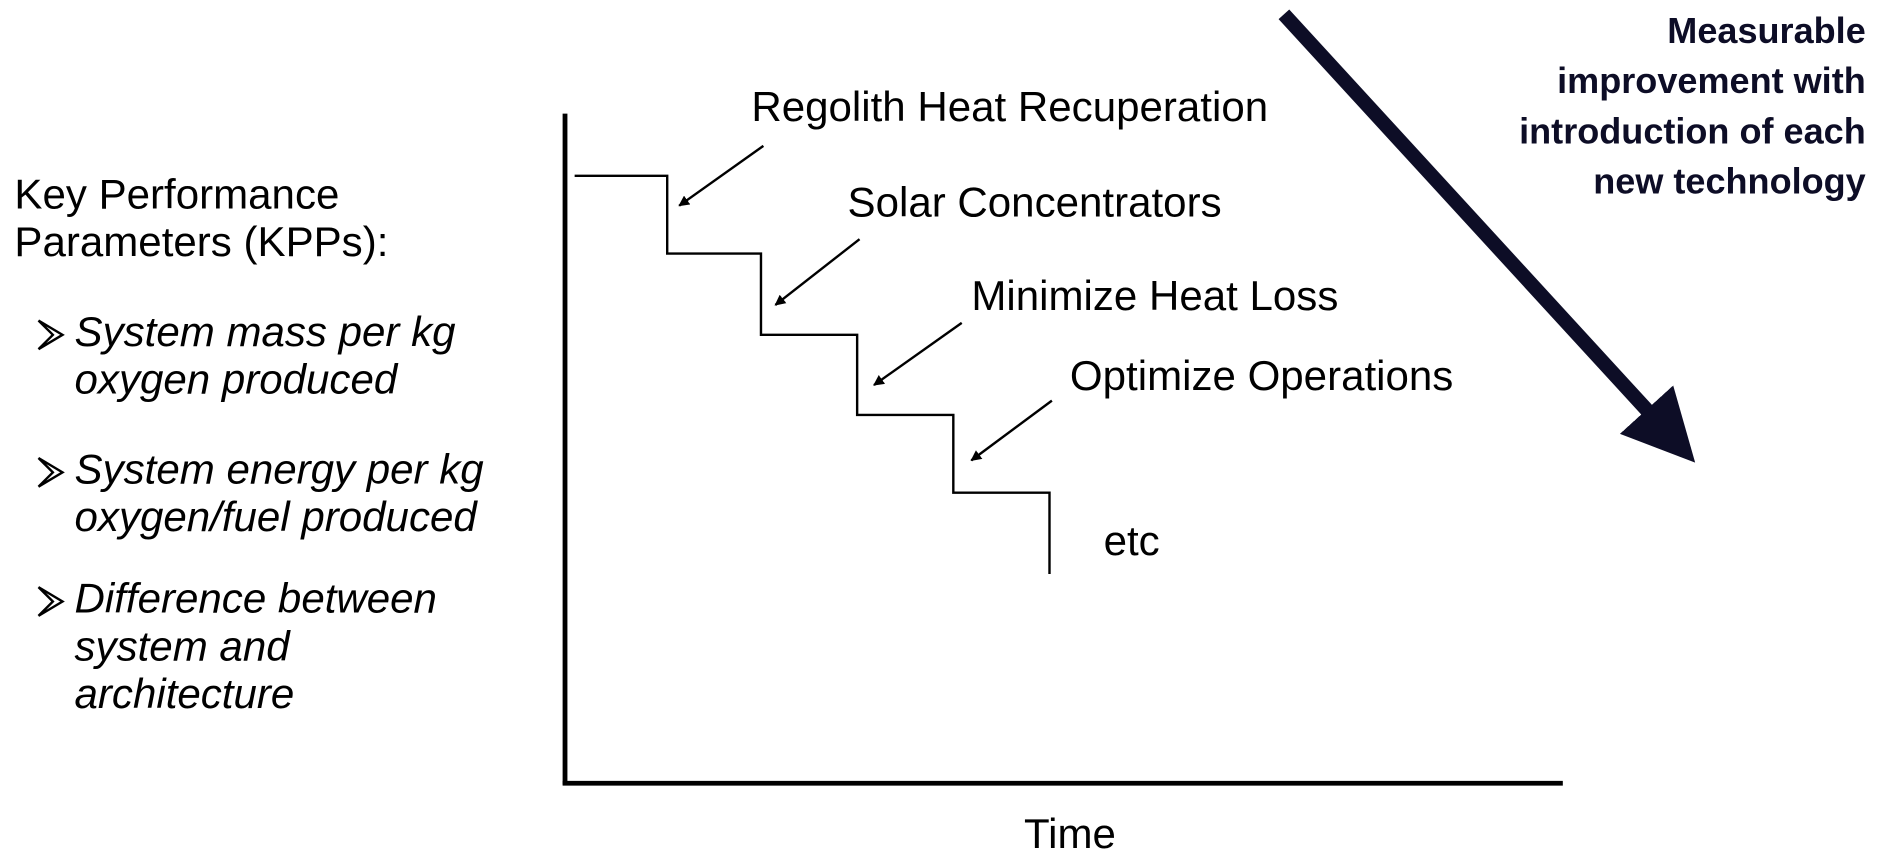 The width and height of the screenshot is (1885, 861). What do you see at coordinates (1009, 106) in the screenshot?
I see `step-label: Regolith Heat Recuperation` at bounding box center [1009, 106].